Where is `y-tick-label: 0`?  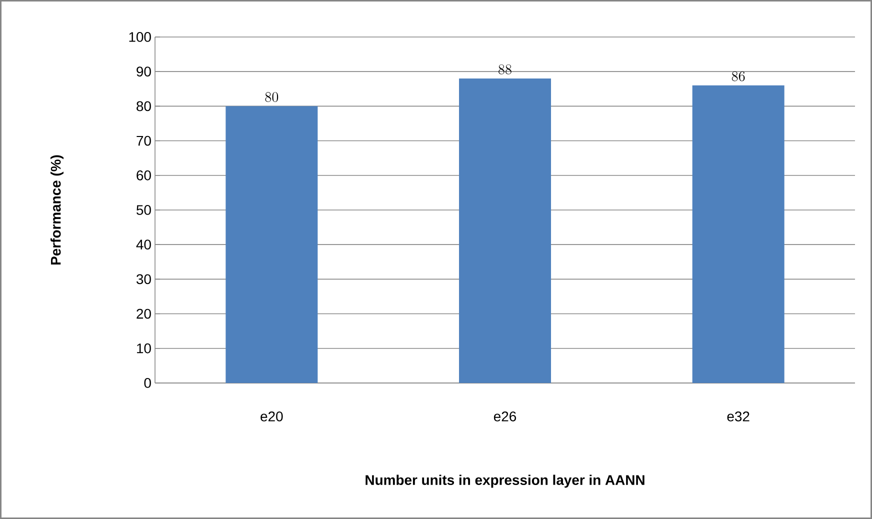
y-tick-label: 0 is located at coordinates (147, 383).